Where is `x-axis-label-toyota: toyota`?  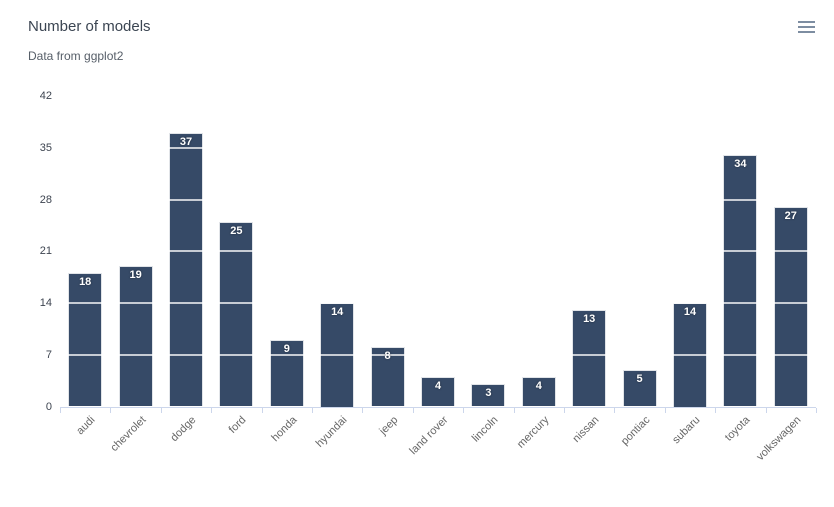 x-axis-label-toyota: toyota is located at coordinates (738, 428).